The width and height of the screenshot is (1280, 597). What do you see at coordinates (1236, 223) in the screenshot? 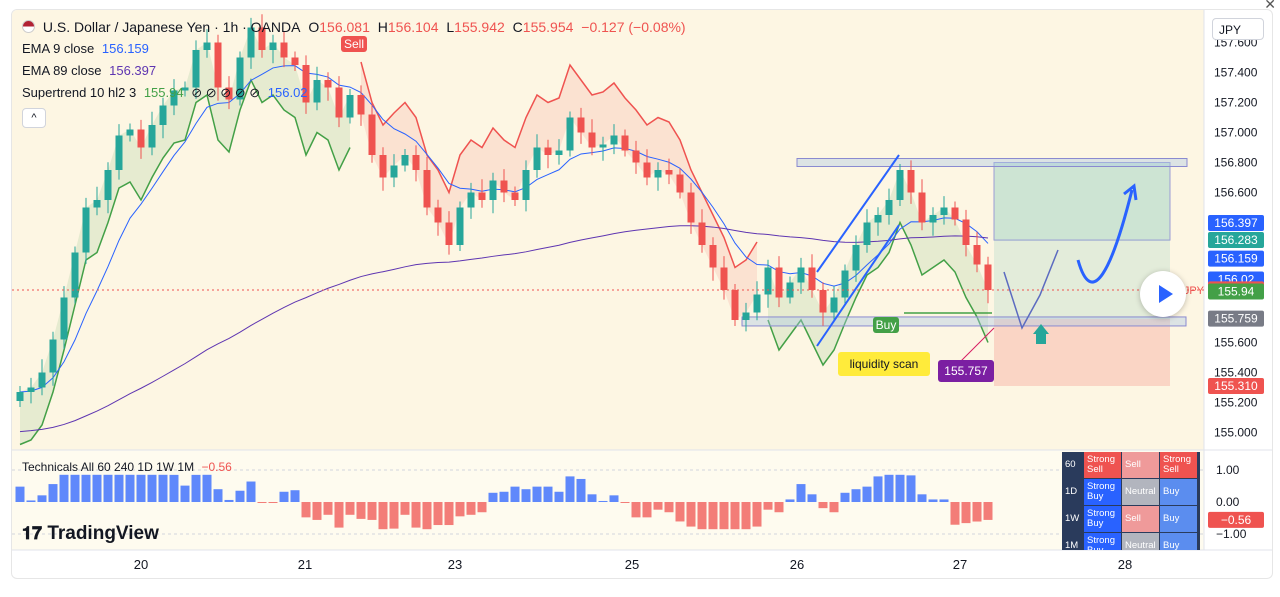
I see `price-label: 156.397` at bounding box center [1236, 223].